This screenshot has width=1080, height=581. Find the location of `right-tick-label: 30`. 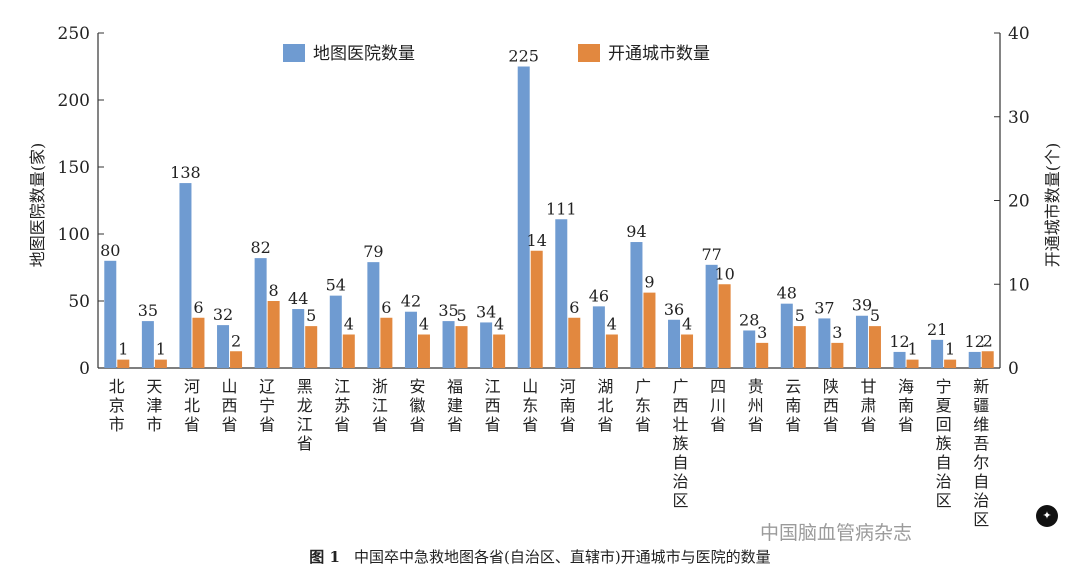

right-tick-label: 30 is located at coordinates (1019, 118).